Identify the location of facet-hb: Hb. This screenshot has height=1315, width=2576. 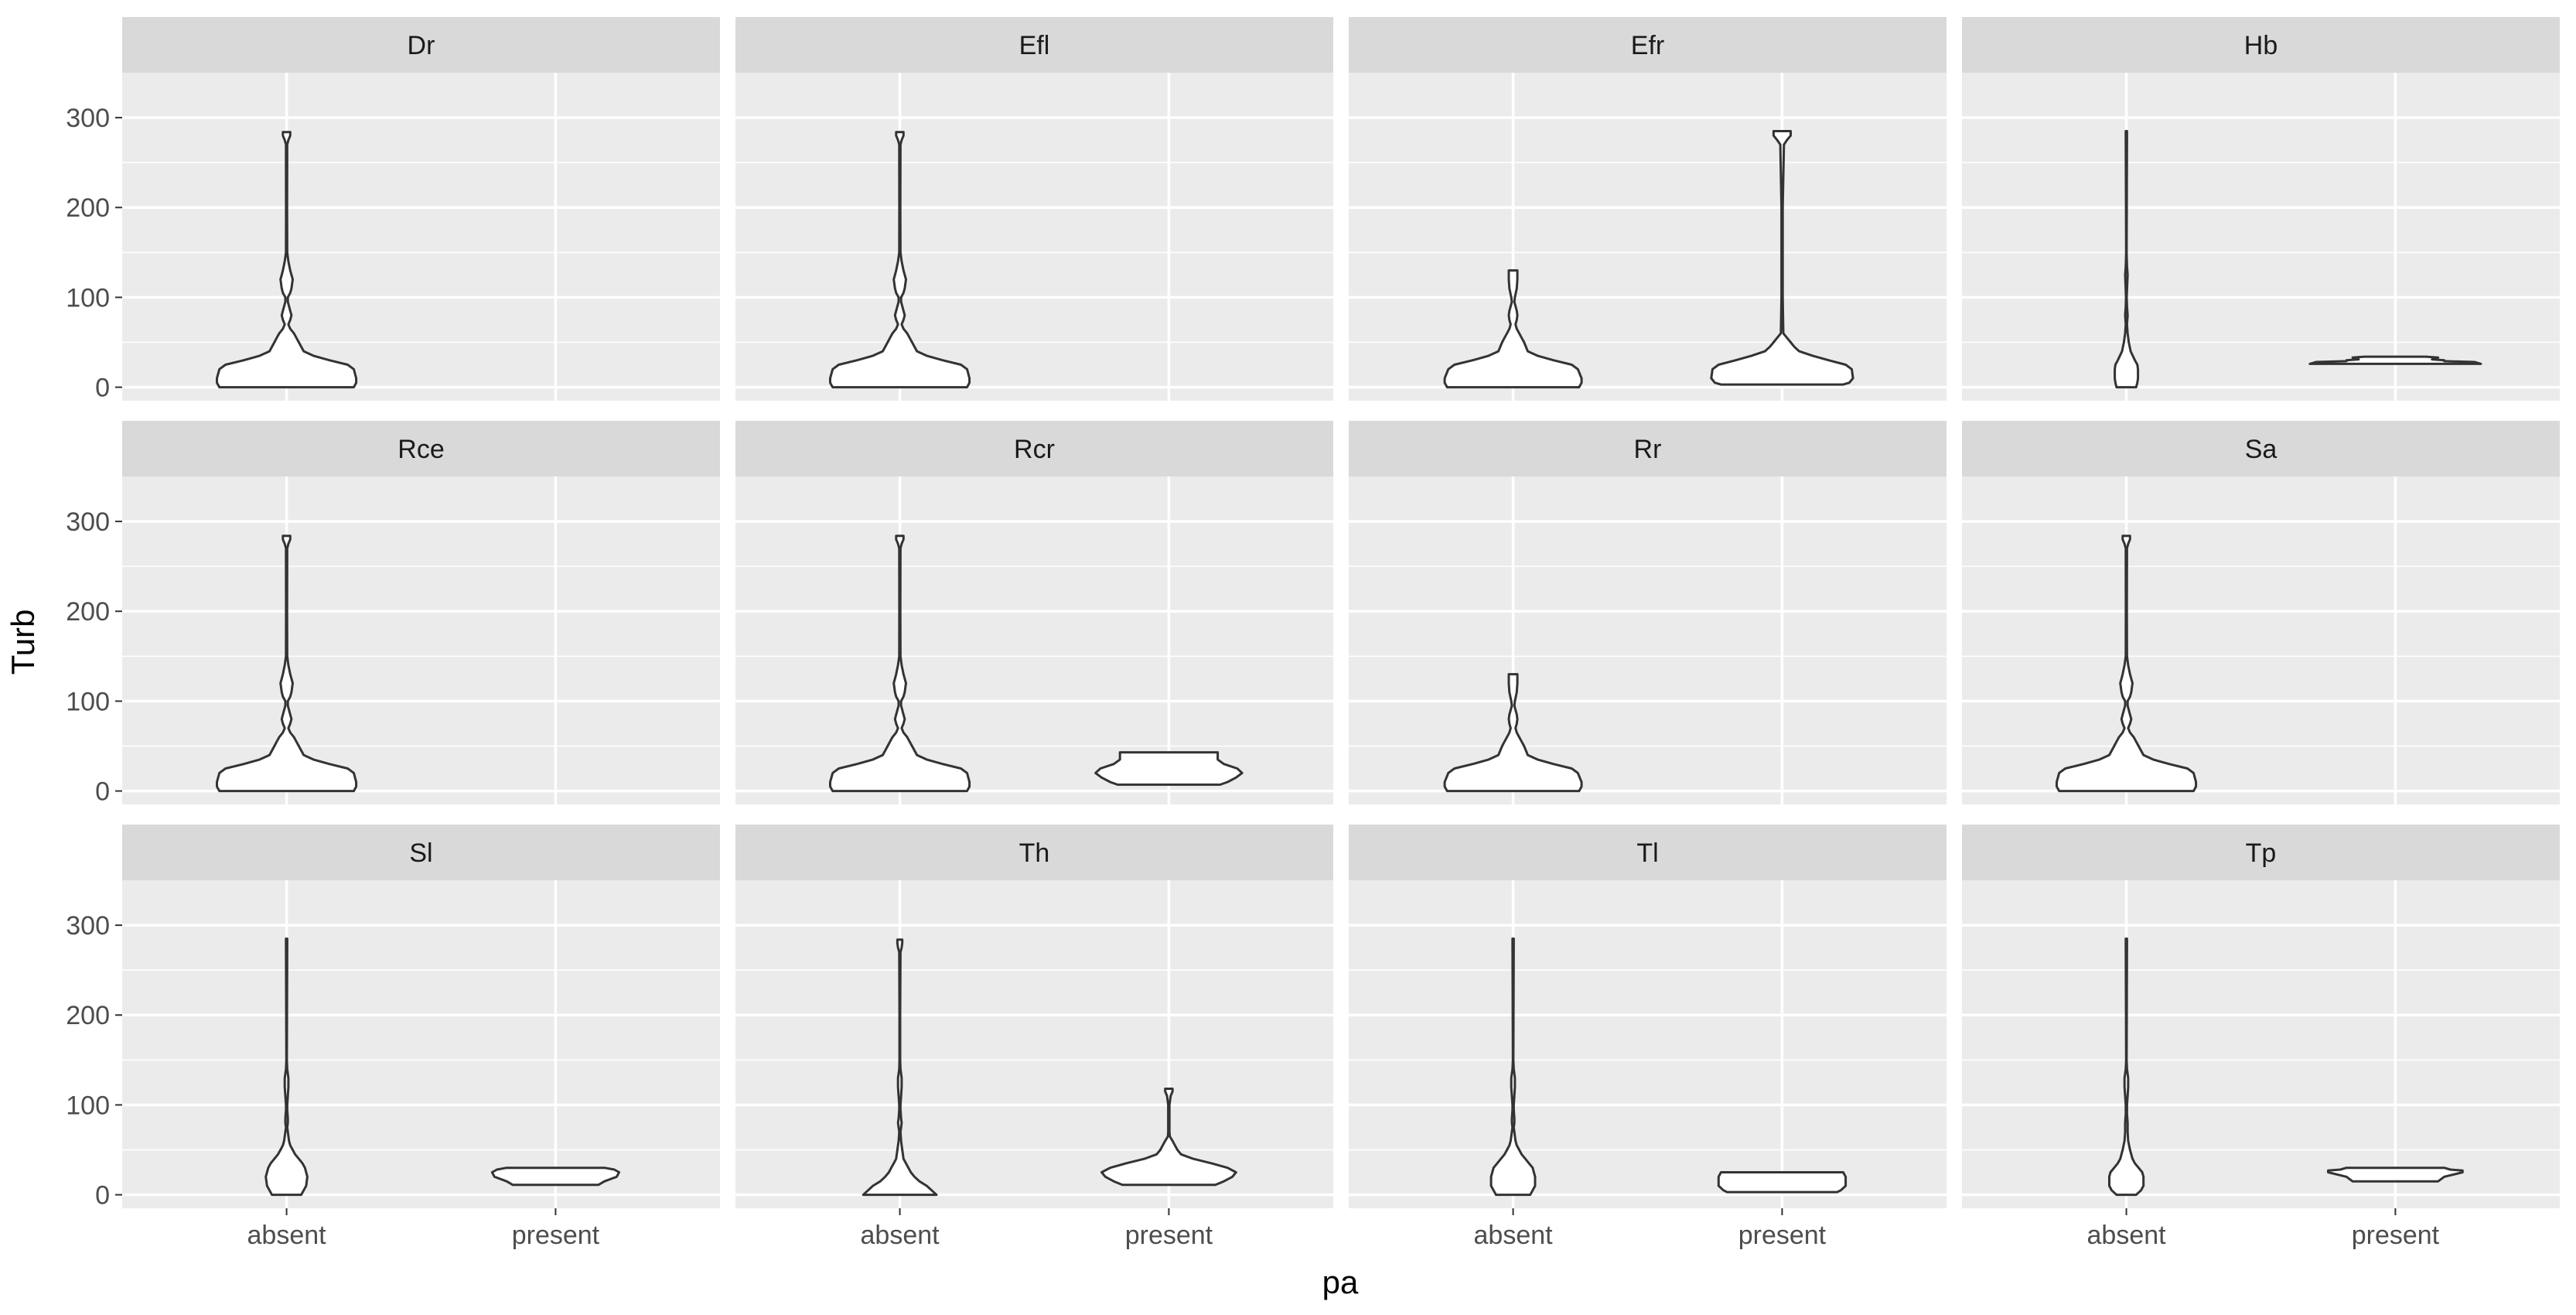
(2261, 209).